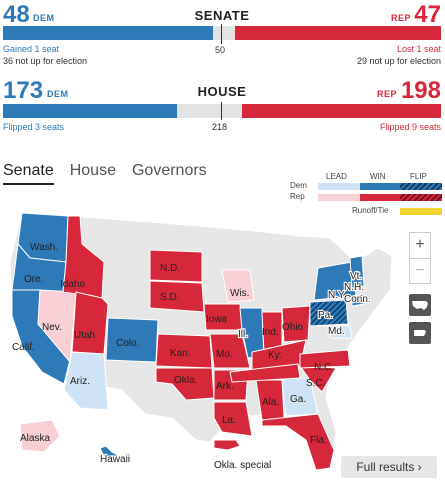  I want to click on house-dem-bar, so click(90, 111).